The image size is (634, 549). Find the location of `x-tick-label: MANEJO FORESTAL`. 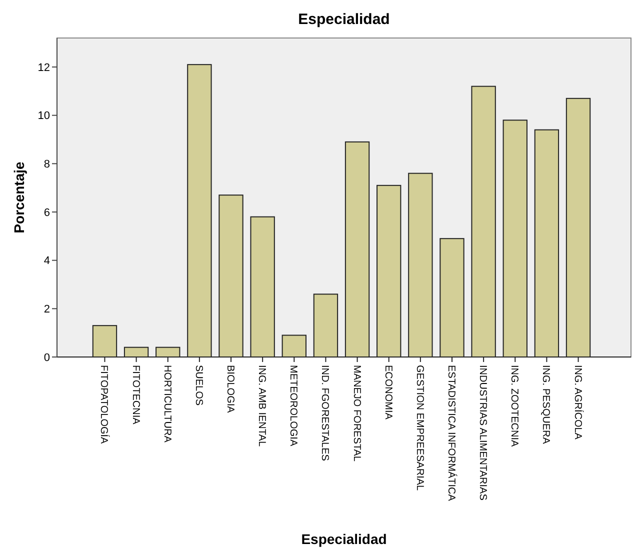

x-tick-label: MANEJO FORESTAL is located at coordinates (356, 413).